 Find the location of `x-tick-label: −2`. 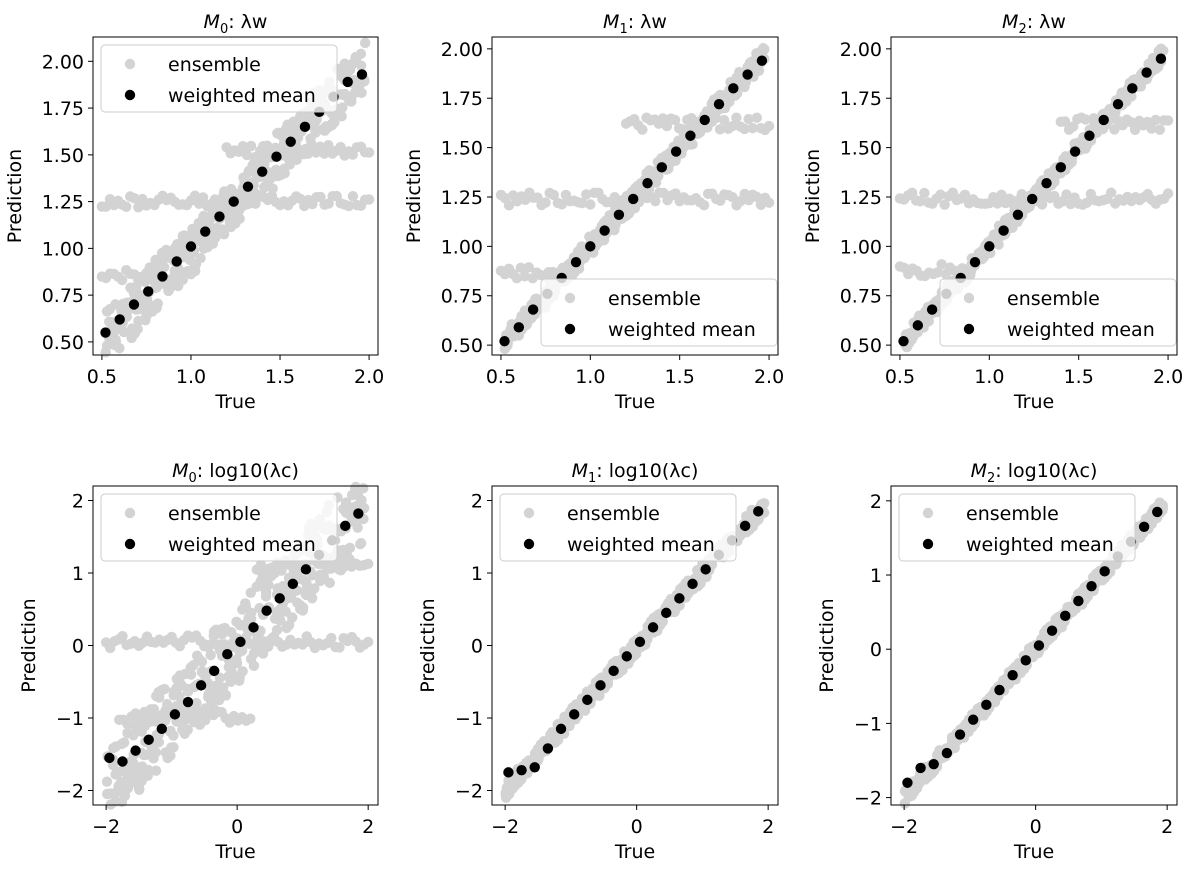

x-tick-label: −2 is located at coordinates (505, 827).